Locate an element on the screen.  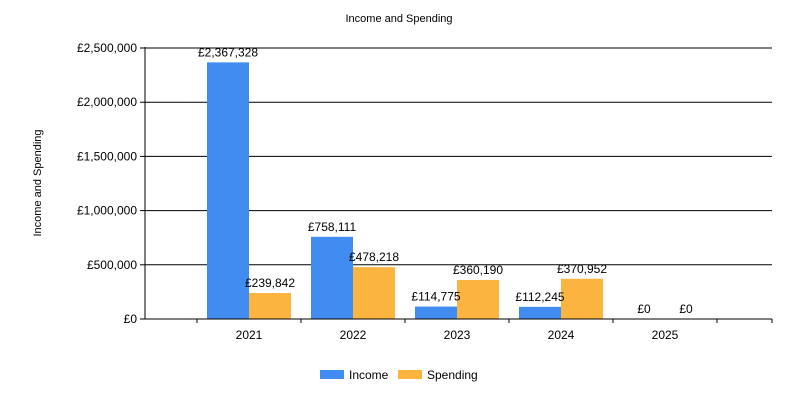
y-tick-label: £1,500,000 is located at coordinates (107, 156).